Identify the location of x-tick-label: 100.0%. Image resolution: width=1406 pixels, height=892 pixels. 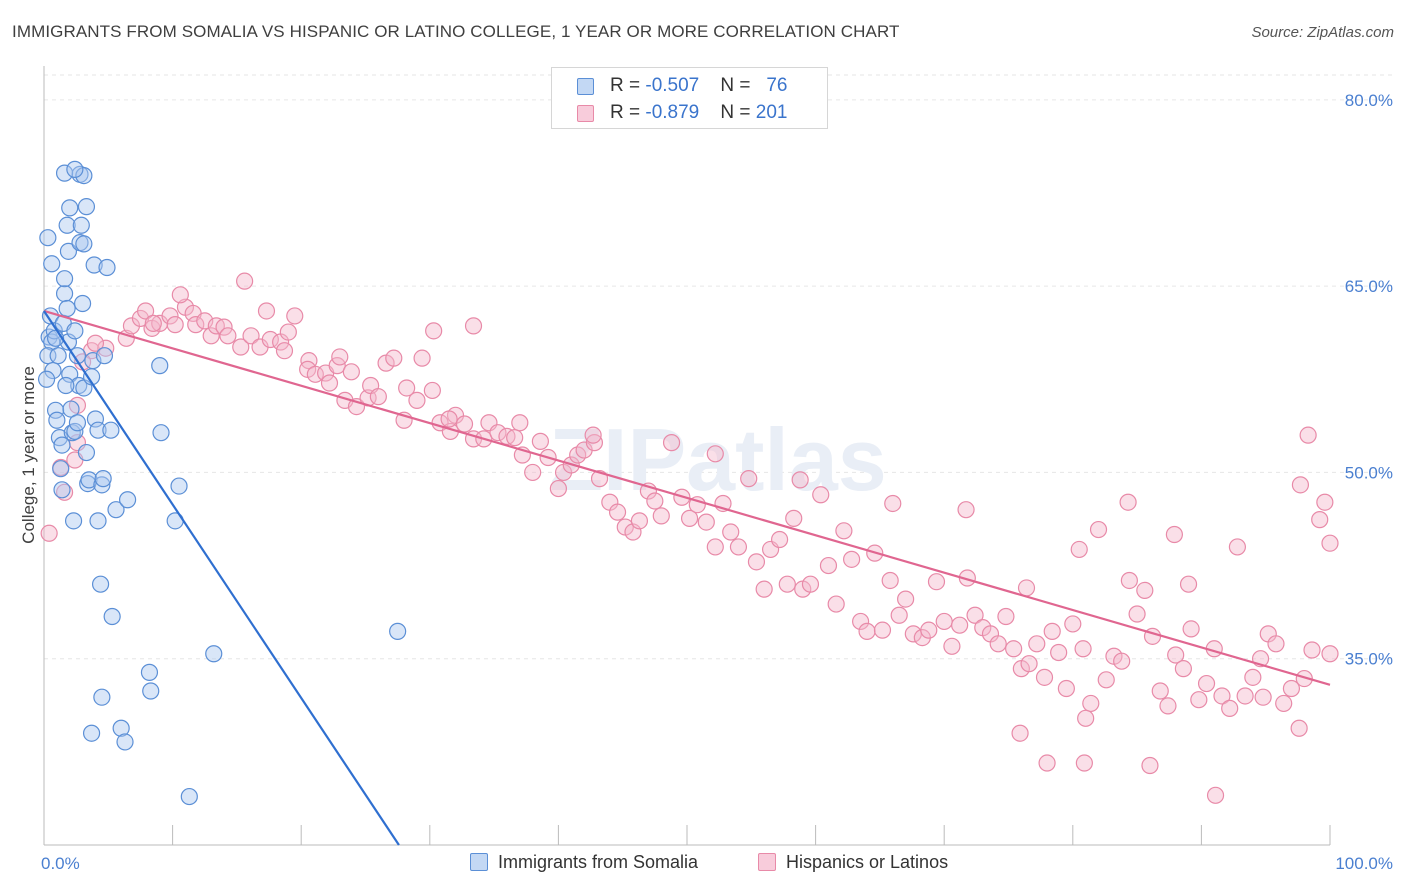
(1364, 863).